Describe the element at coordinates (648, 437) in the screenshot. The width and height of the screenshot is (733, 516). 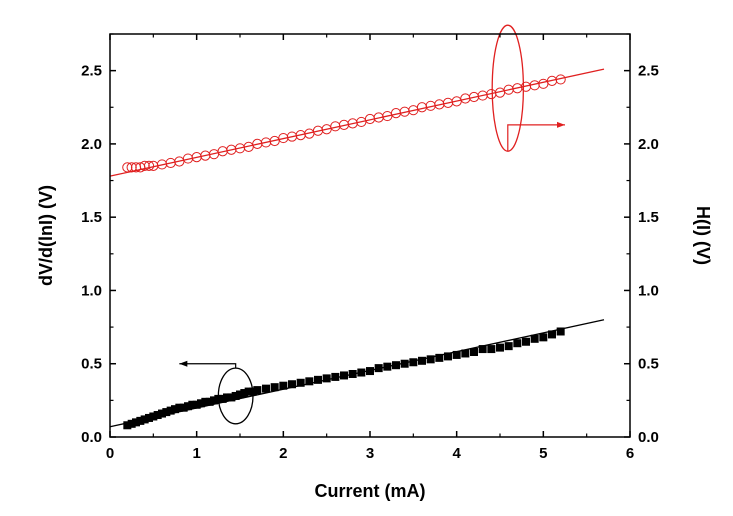
I see `y2-tick-label: 0.0` at that location.